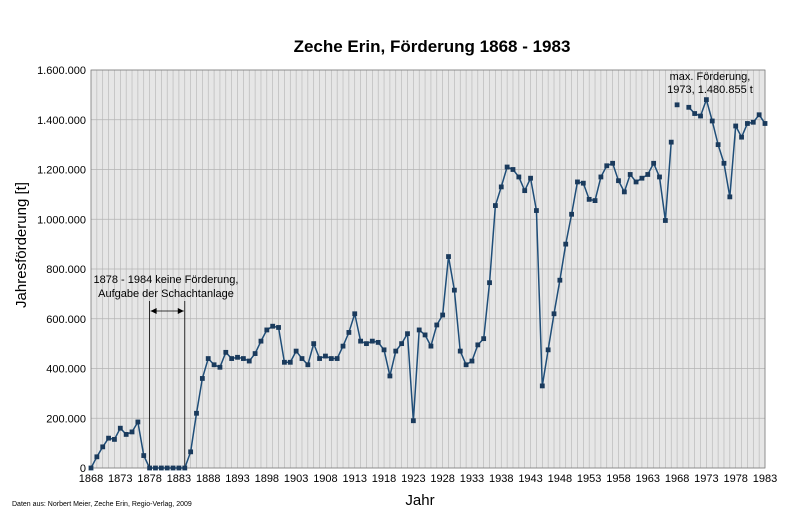 The width and height of the screenshot is (800, 520). What do you see at coordinates (560, 479) in the screenshot?
I see `x-tick-label: 1948` at bounding box center [560, 479].